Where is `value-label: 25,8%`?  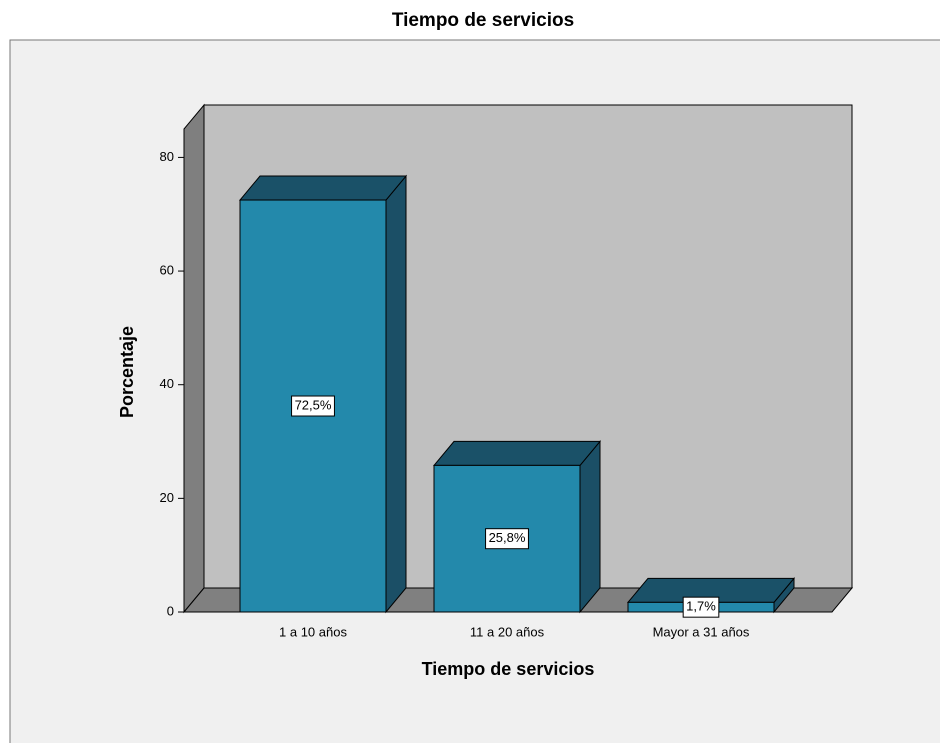 value-label: 25,8% is located at coordinates (507, 537).